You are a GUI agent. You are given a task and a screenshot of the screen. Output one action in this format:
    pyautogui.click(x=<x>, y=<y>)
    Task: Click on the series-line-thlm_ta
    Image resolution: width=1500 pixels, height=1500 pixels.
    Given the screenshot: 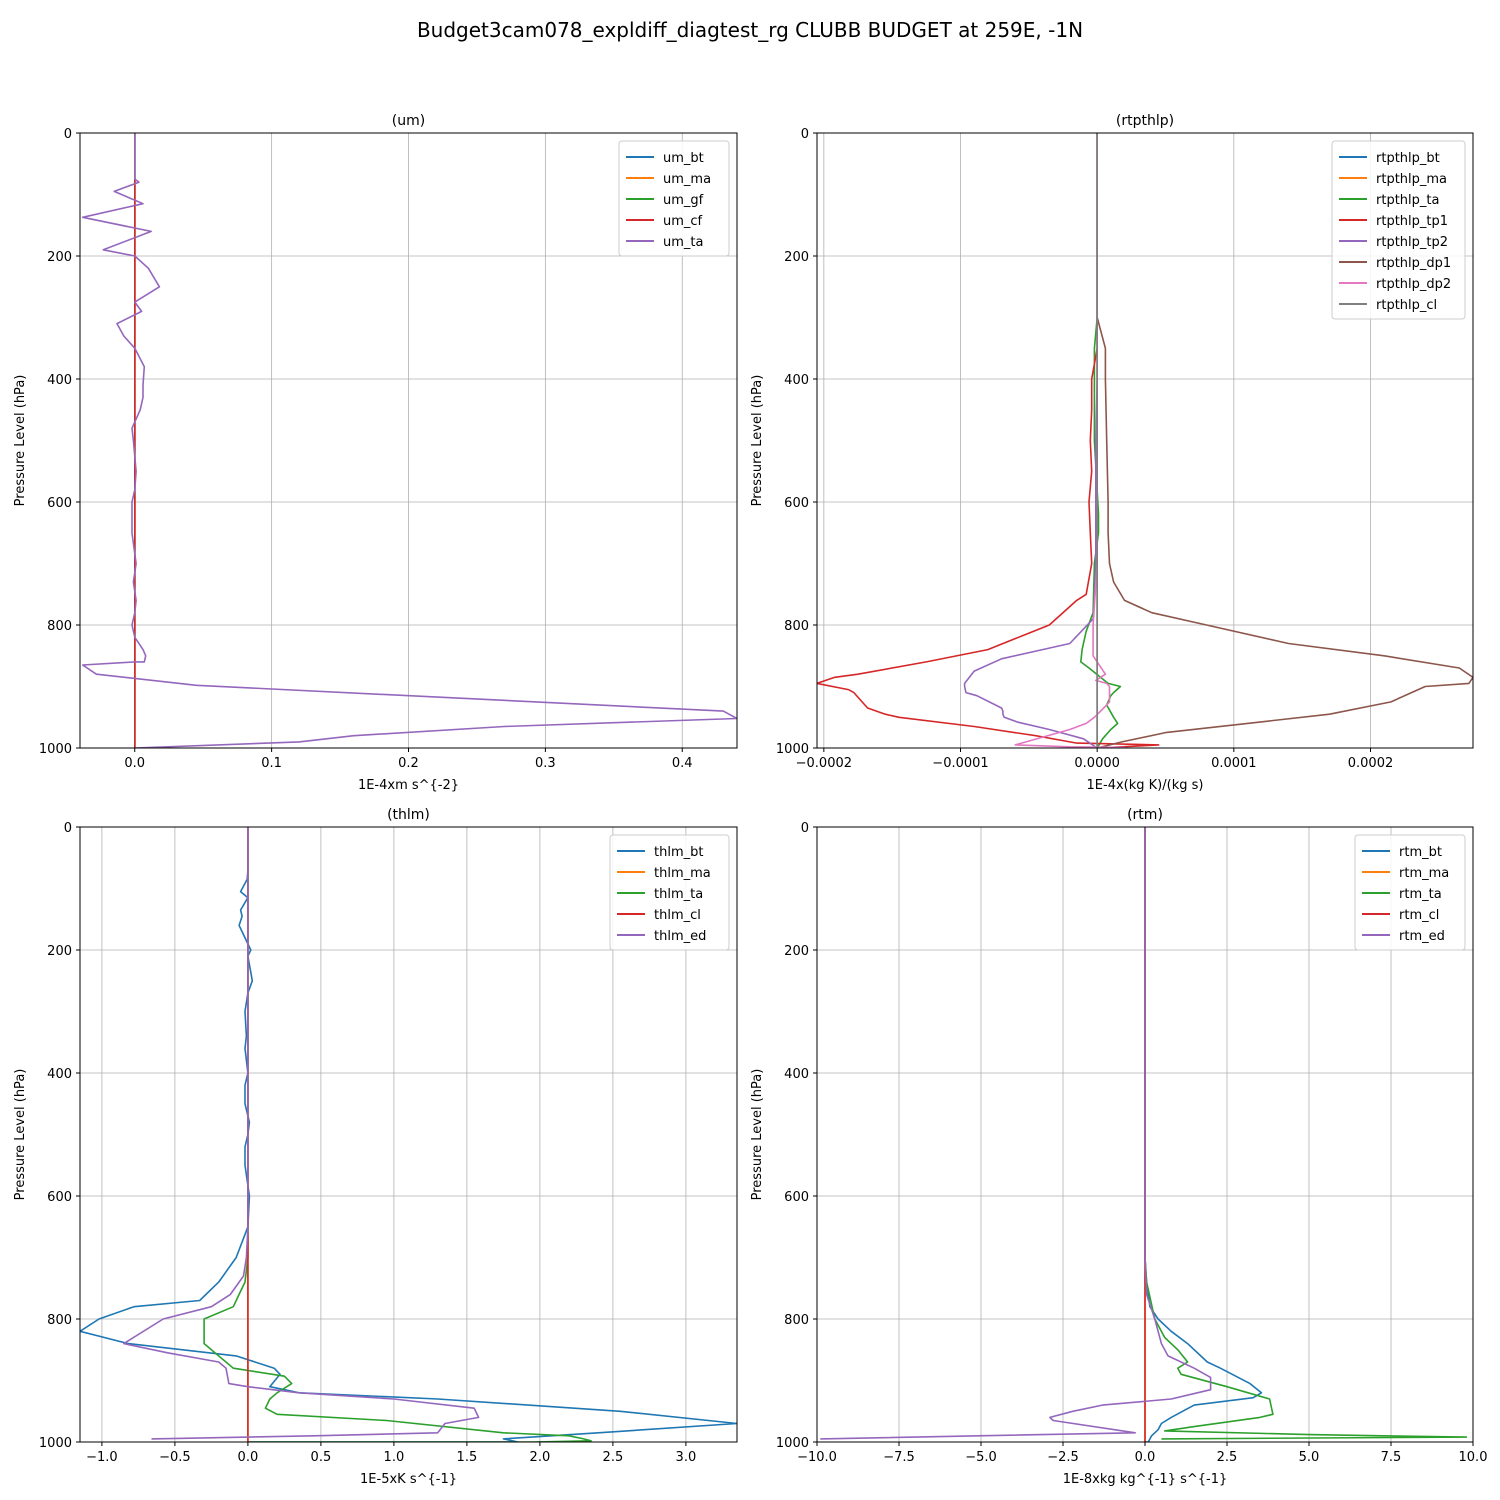 What is the action you would take?
    pyautogui.click(x=397, y=1134)
    